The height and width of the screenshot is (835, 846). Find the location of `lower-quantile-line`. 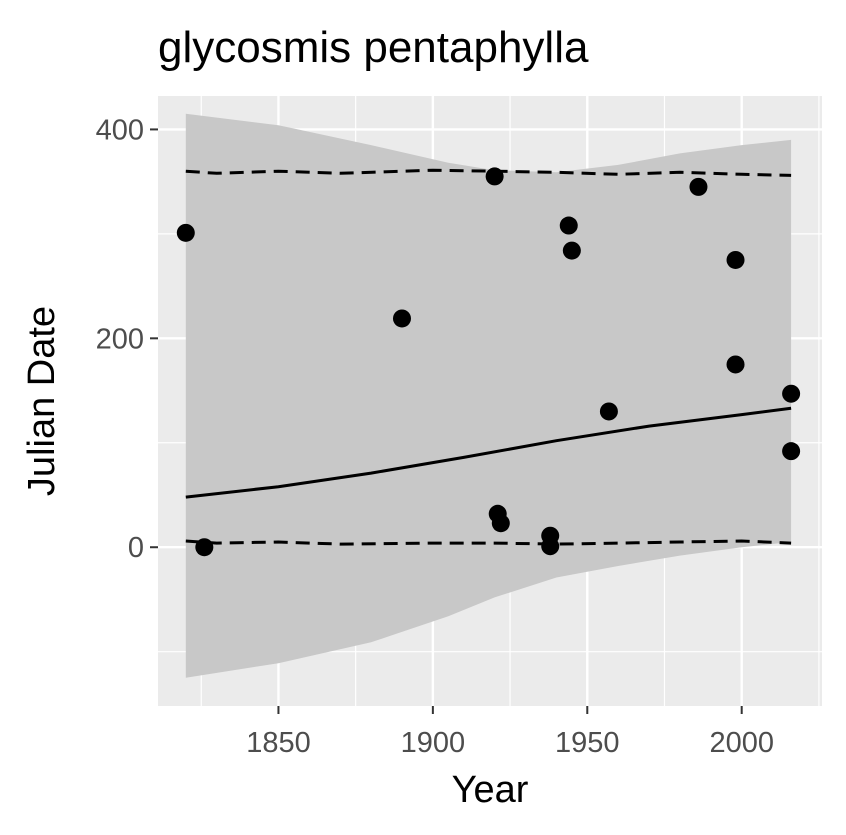

lower-quantile-line is located at coordinates (488, 542).